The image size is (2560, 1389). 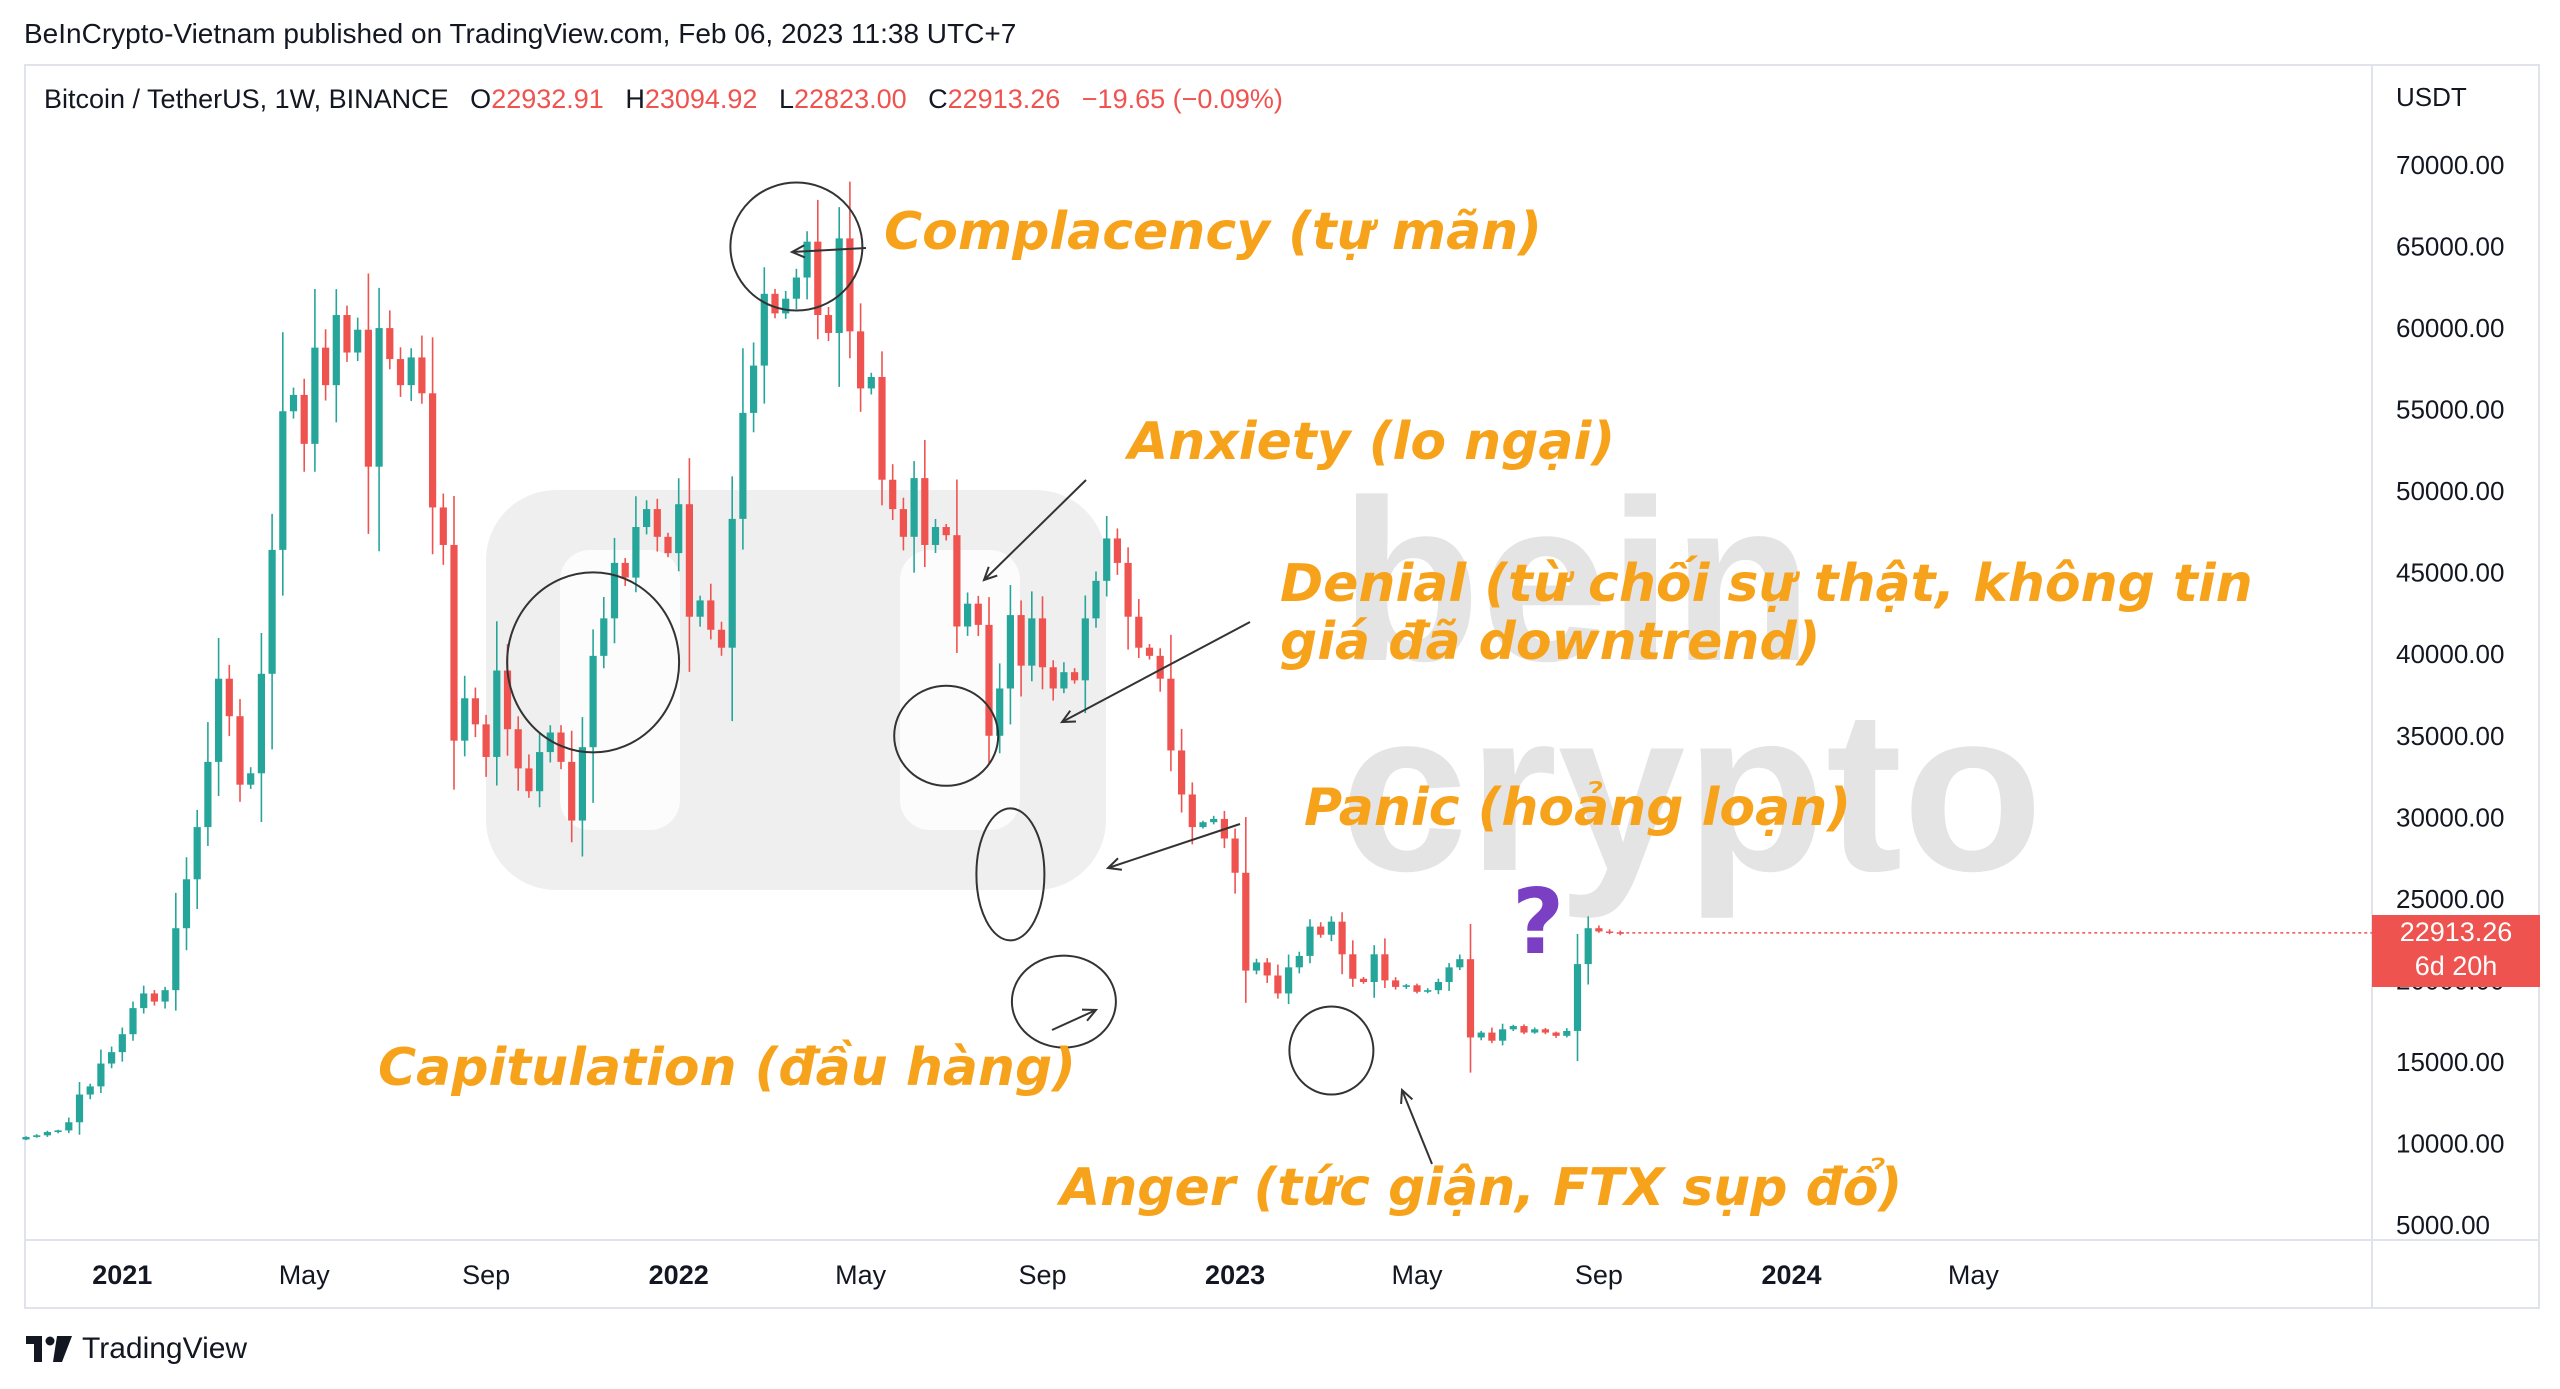 What do you see at coordinates (1213, 232) in the screenshot?
I see `annotation-complacency: Complacency (tự mãn)` at bounding box center [1213, 232].